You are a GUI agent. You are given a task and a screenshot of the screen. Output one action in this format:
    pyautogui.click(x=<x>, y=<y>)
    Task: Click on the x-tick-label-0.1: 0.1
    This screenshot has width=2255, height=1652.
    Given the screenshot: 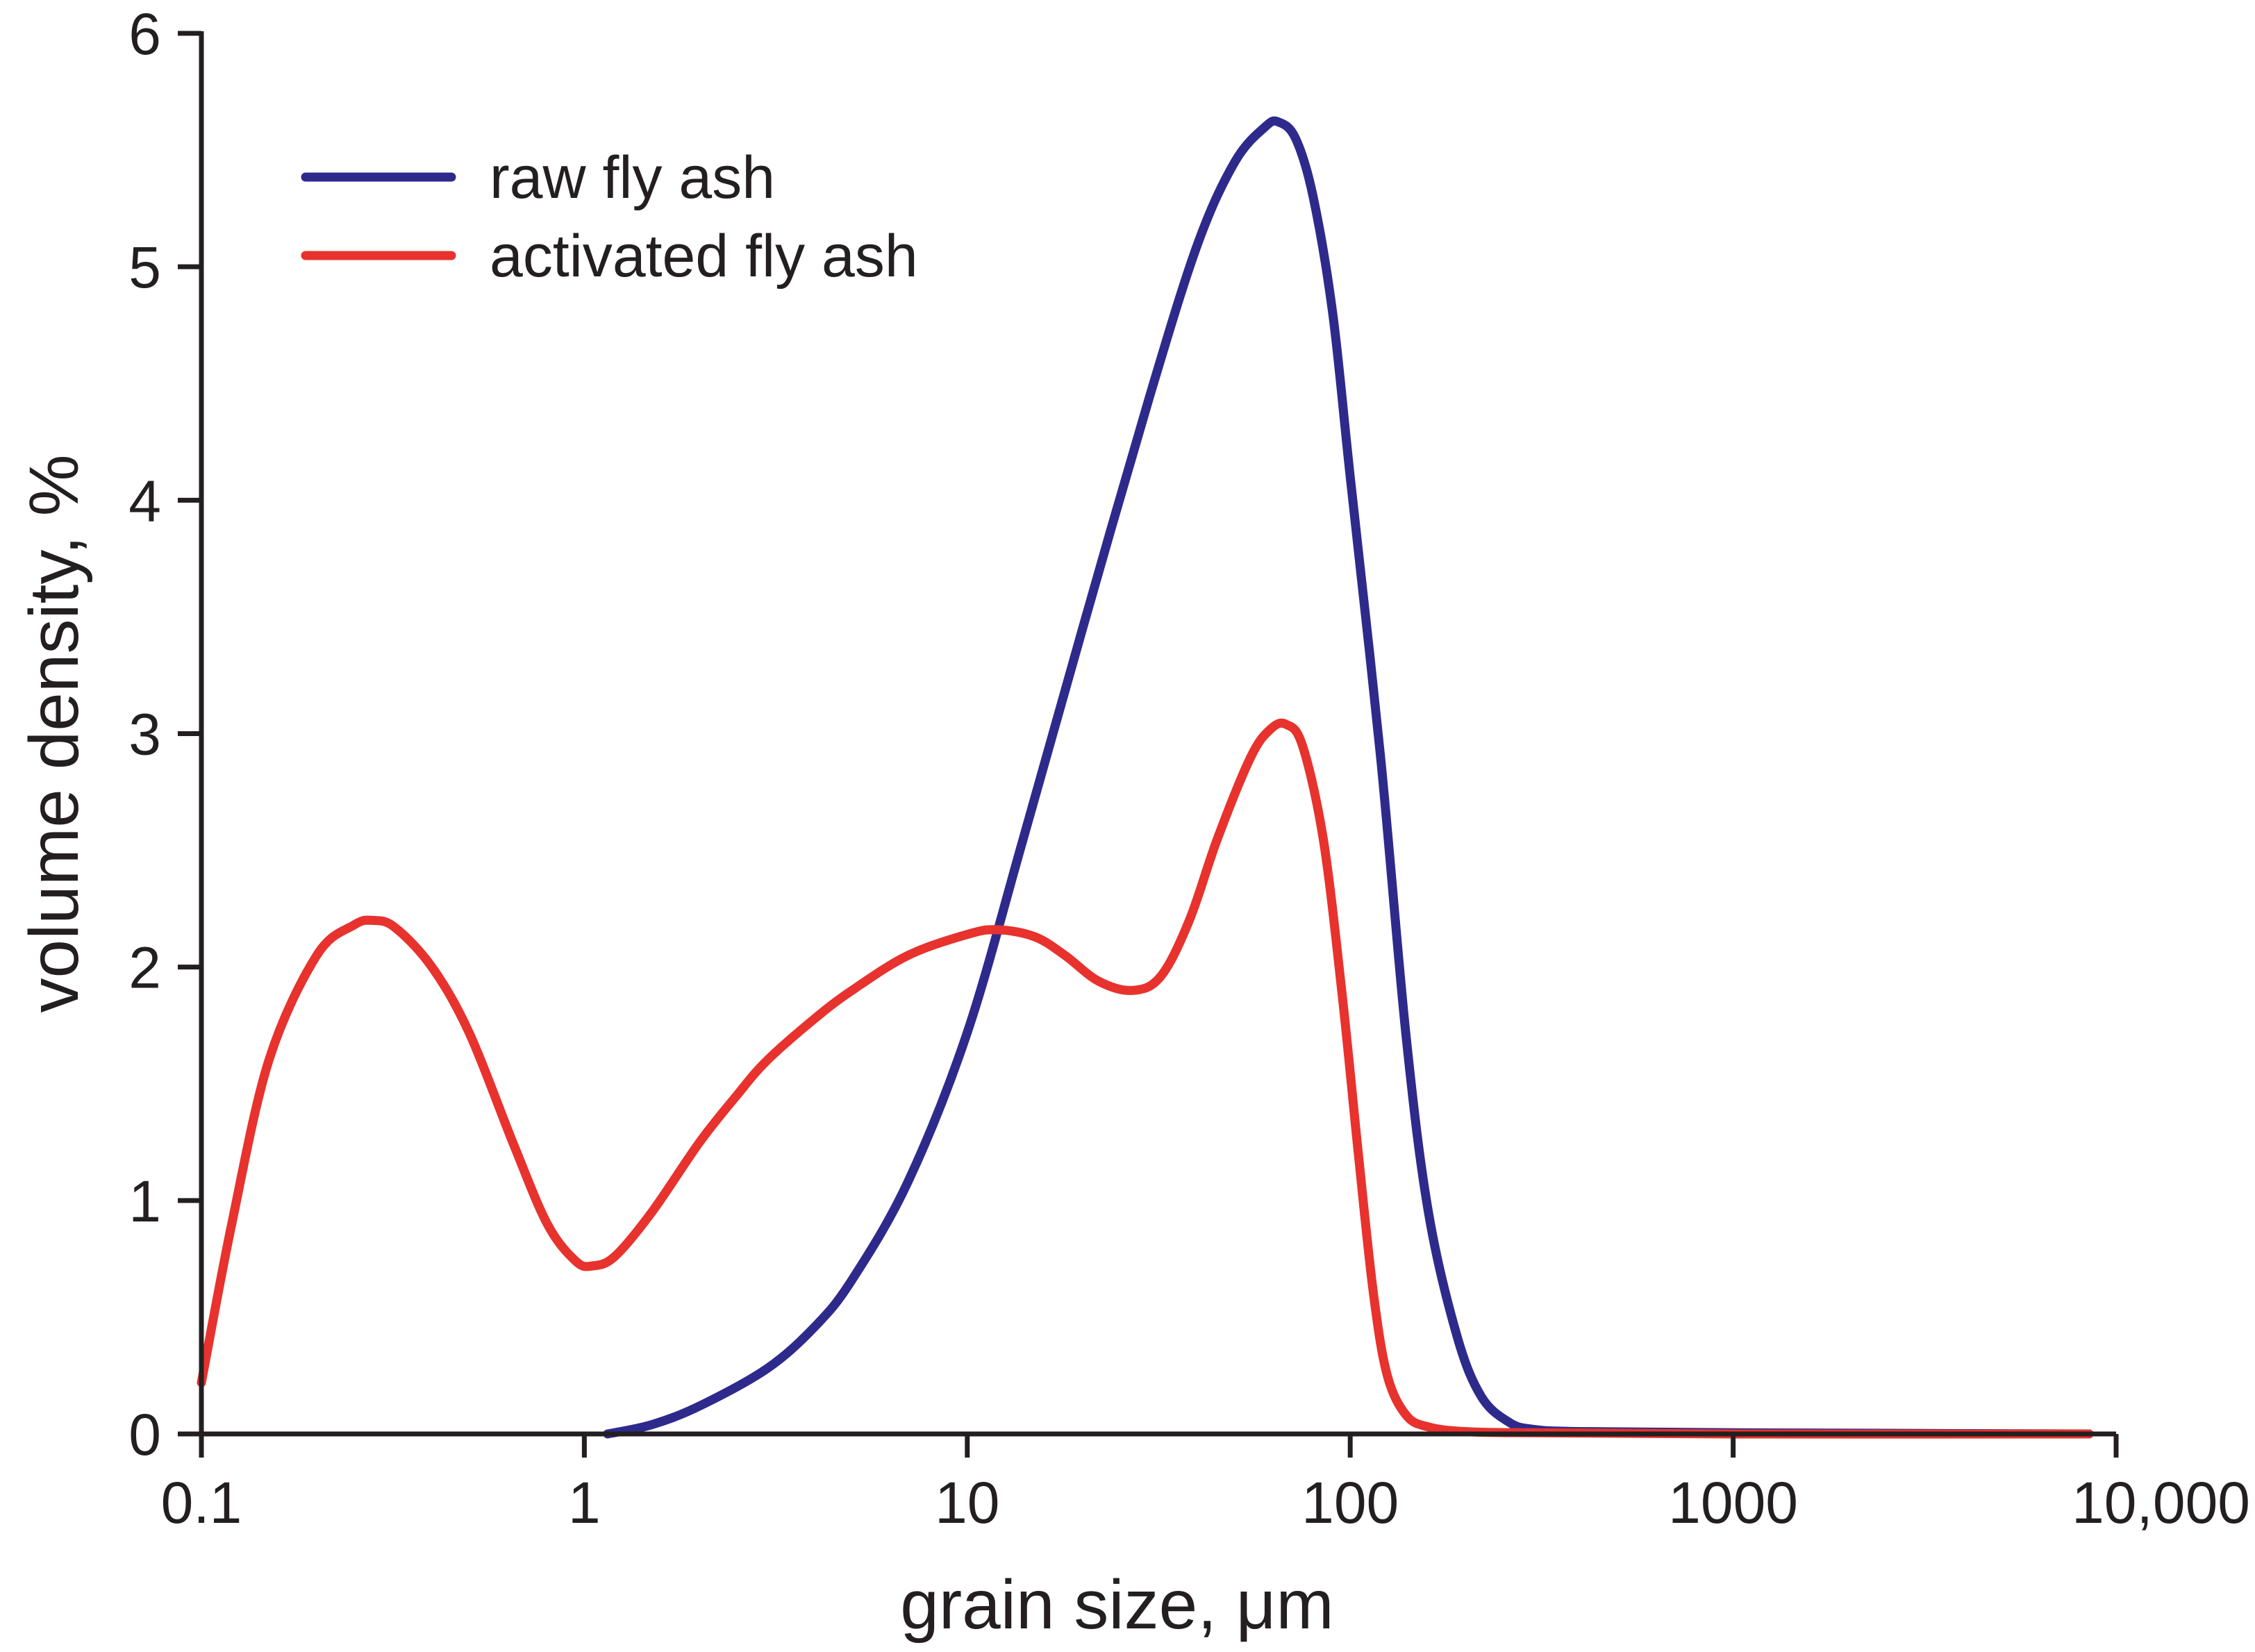 What is the action you would take?
    pyautogui.click(x=201, y=1503)
    